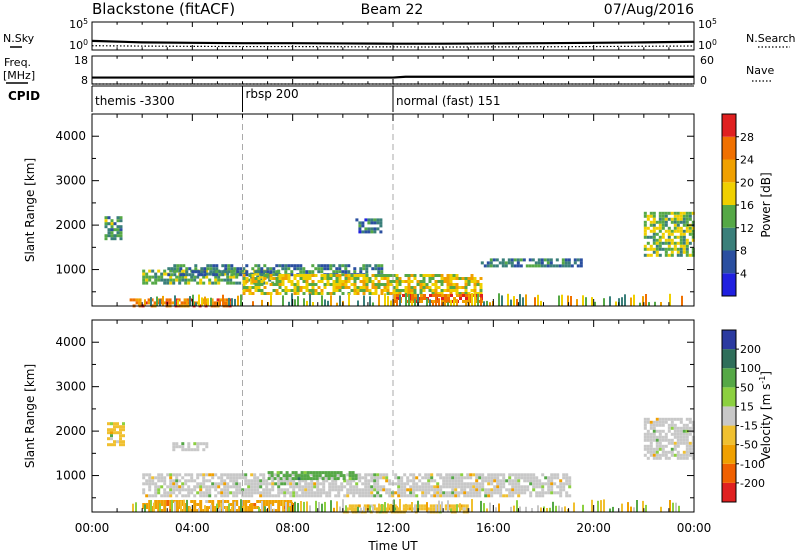 Image resolution: width=800 pixels, height=554 pixels. Describe the element at coordinates (78, 24) in the screenshot. I see `noise-ytick-top: 105` at that location.